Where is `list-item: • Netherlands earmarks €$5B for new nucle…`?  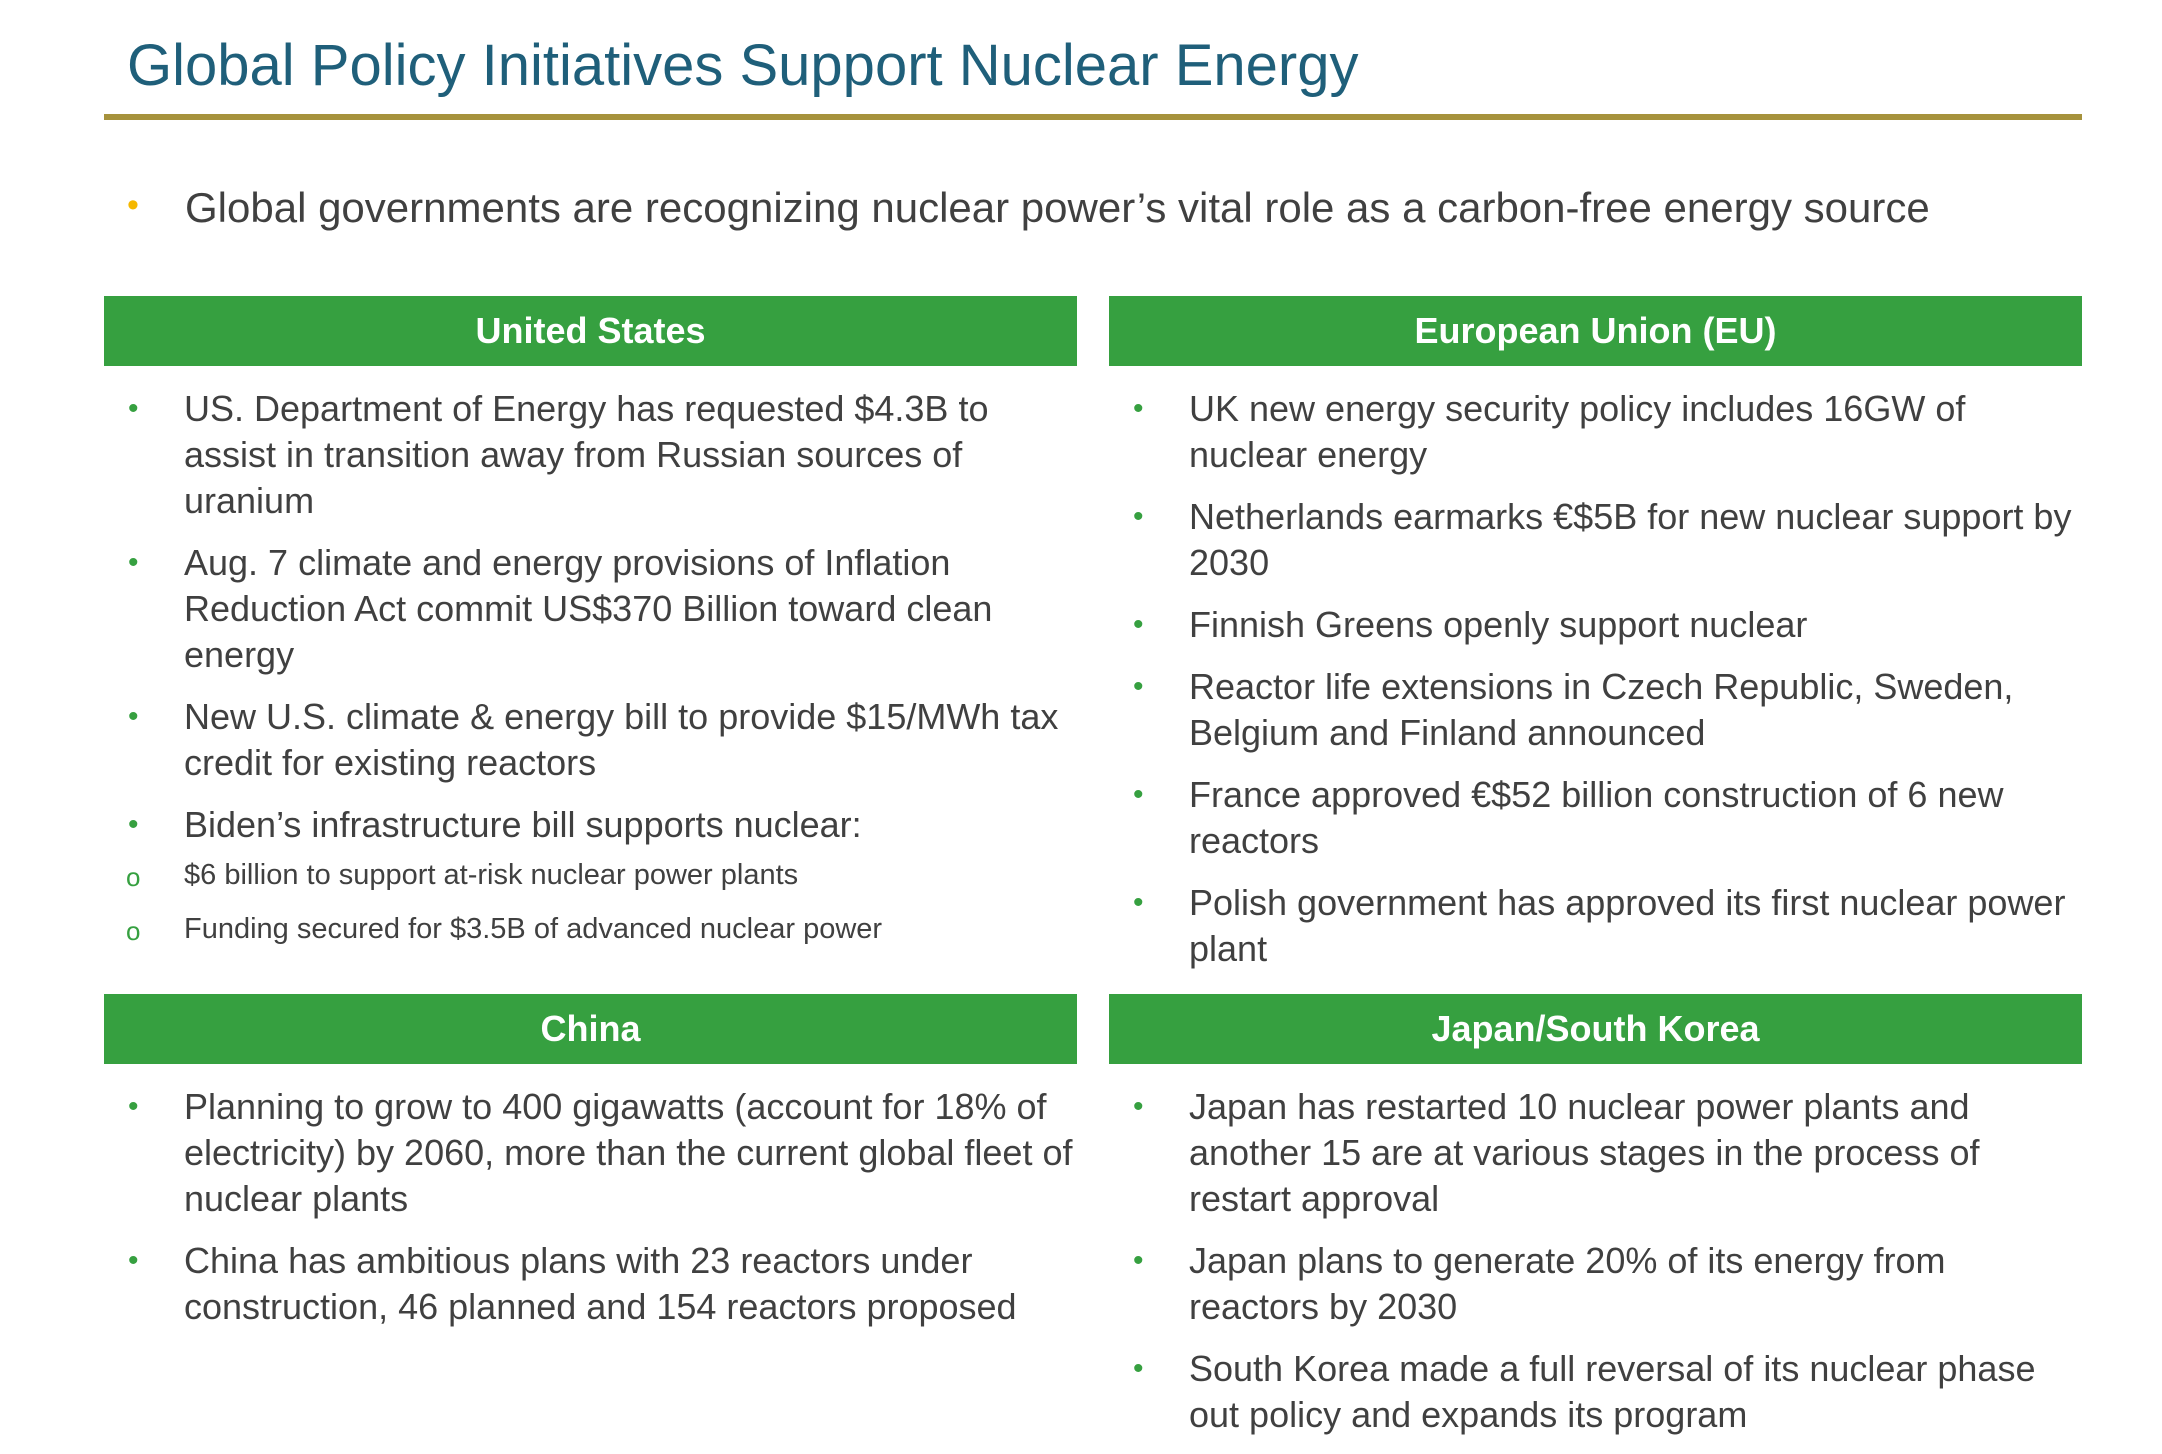
list-item: • Netherlands earmarks €$5B for new nucle… is located at coordinates (1595, 540).